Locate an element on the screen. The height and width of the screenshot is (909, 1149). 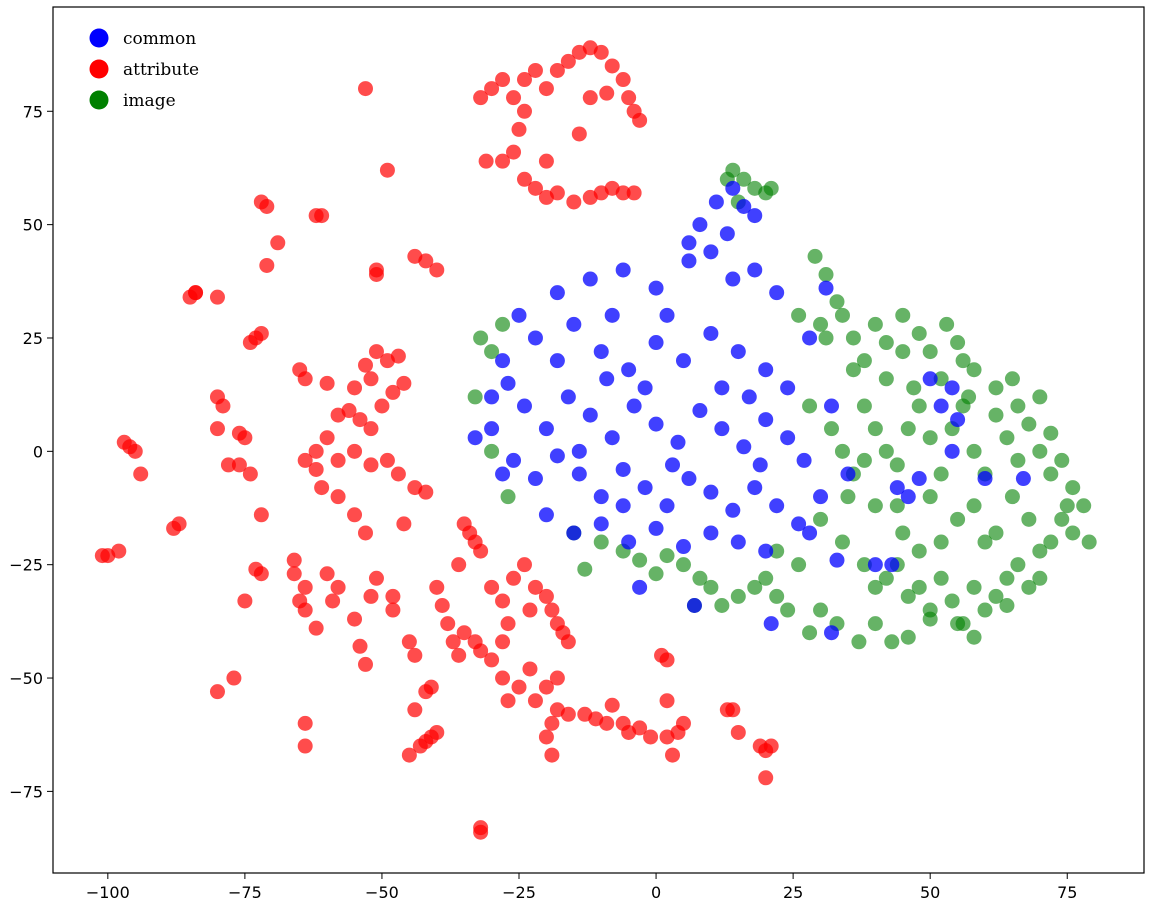
y-tick-label: −50 is located at coordinates (26, 678).